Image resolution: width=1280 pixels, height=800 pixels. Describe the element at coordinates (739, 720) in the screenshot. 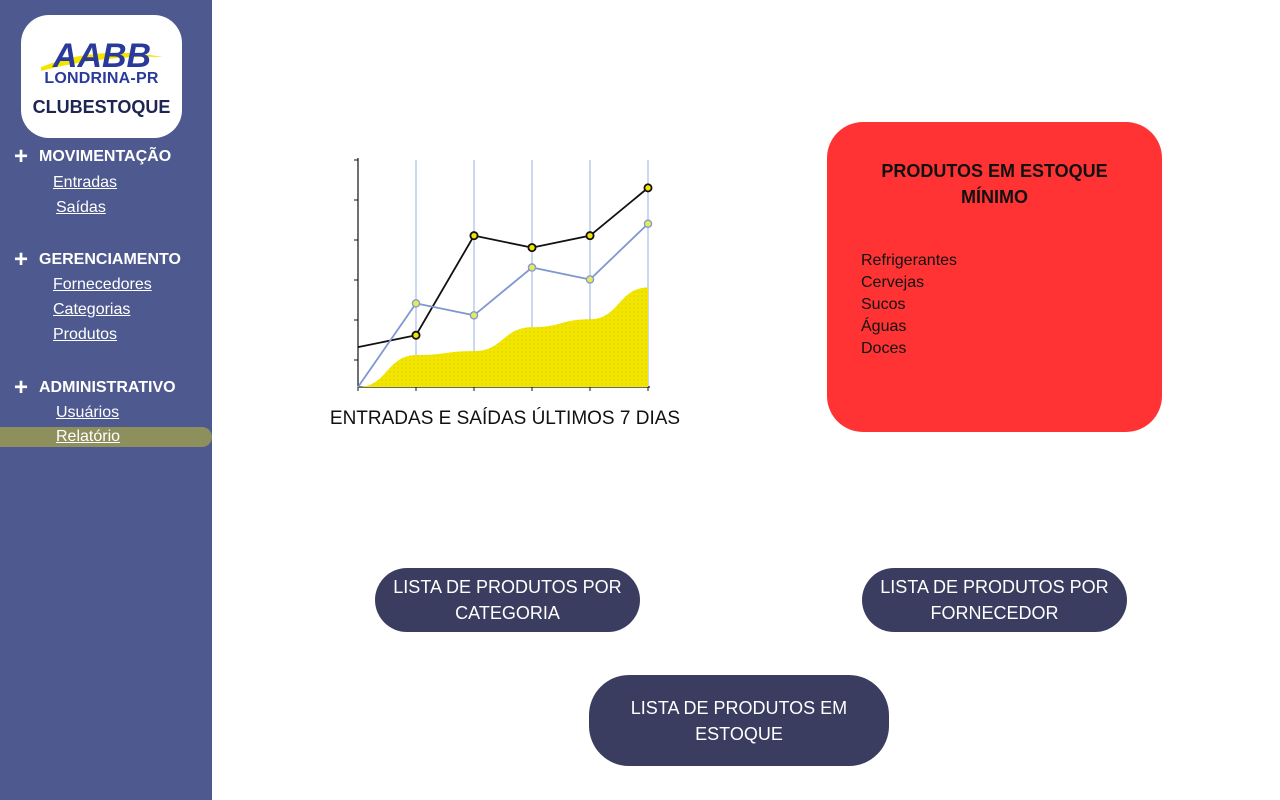

I see `list-in-stock-button: LISTA DE PRODUTOS EM ESTOQUE` at that location.